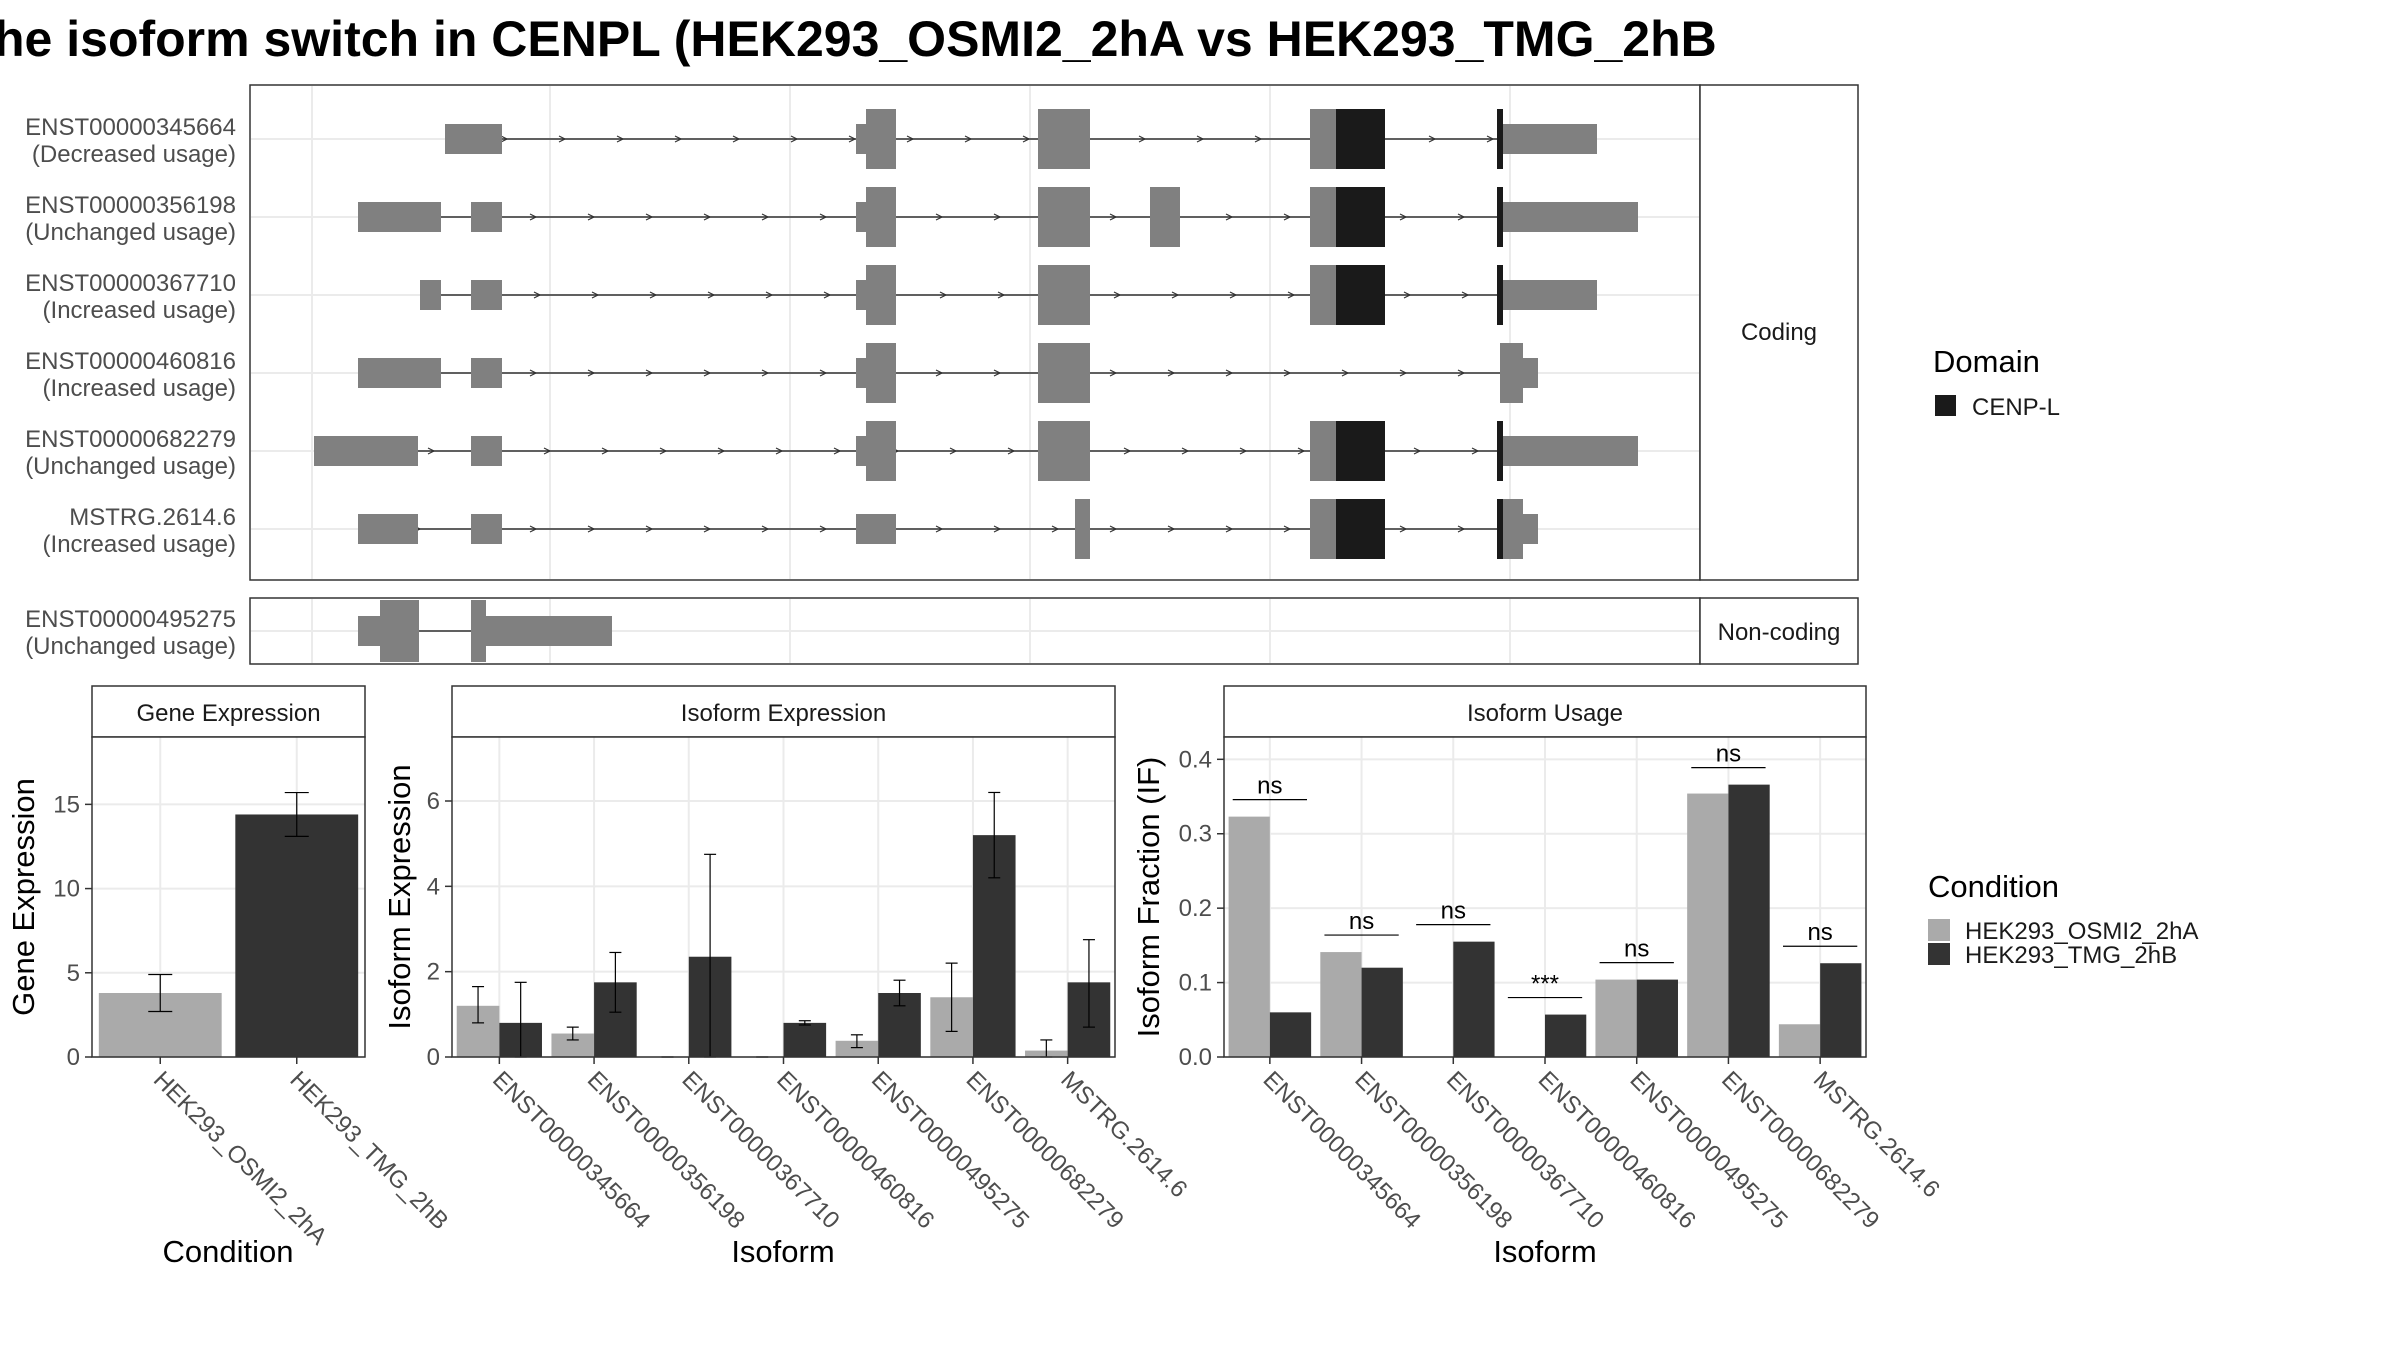 The width and height of the screenshot is (2400, 1350). Describe the element at coordinates (1342, 1150) in the screenshot. I see `x-tick-label: ENST00000345664` at that location.